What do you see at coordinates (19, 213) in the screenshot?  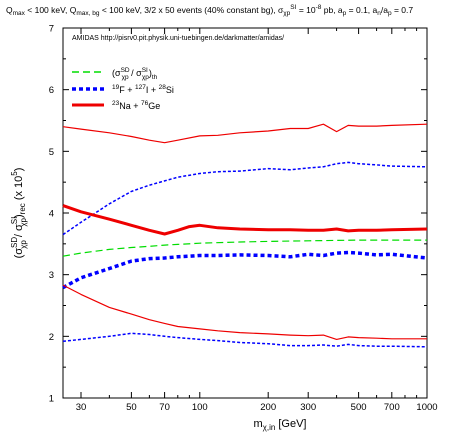 I see `y-axis-label: (σSDχp / σSIχp)rec (x 105)` at bounding box center [19, 213].